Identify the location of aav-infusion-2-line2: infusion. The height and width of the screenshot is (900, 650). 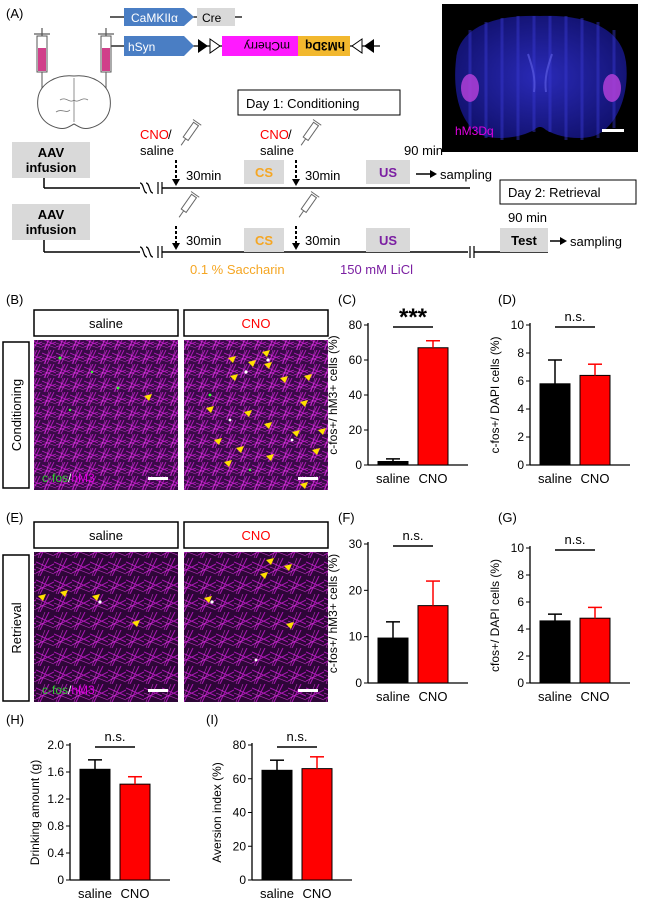
(51, 229).